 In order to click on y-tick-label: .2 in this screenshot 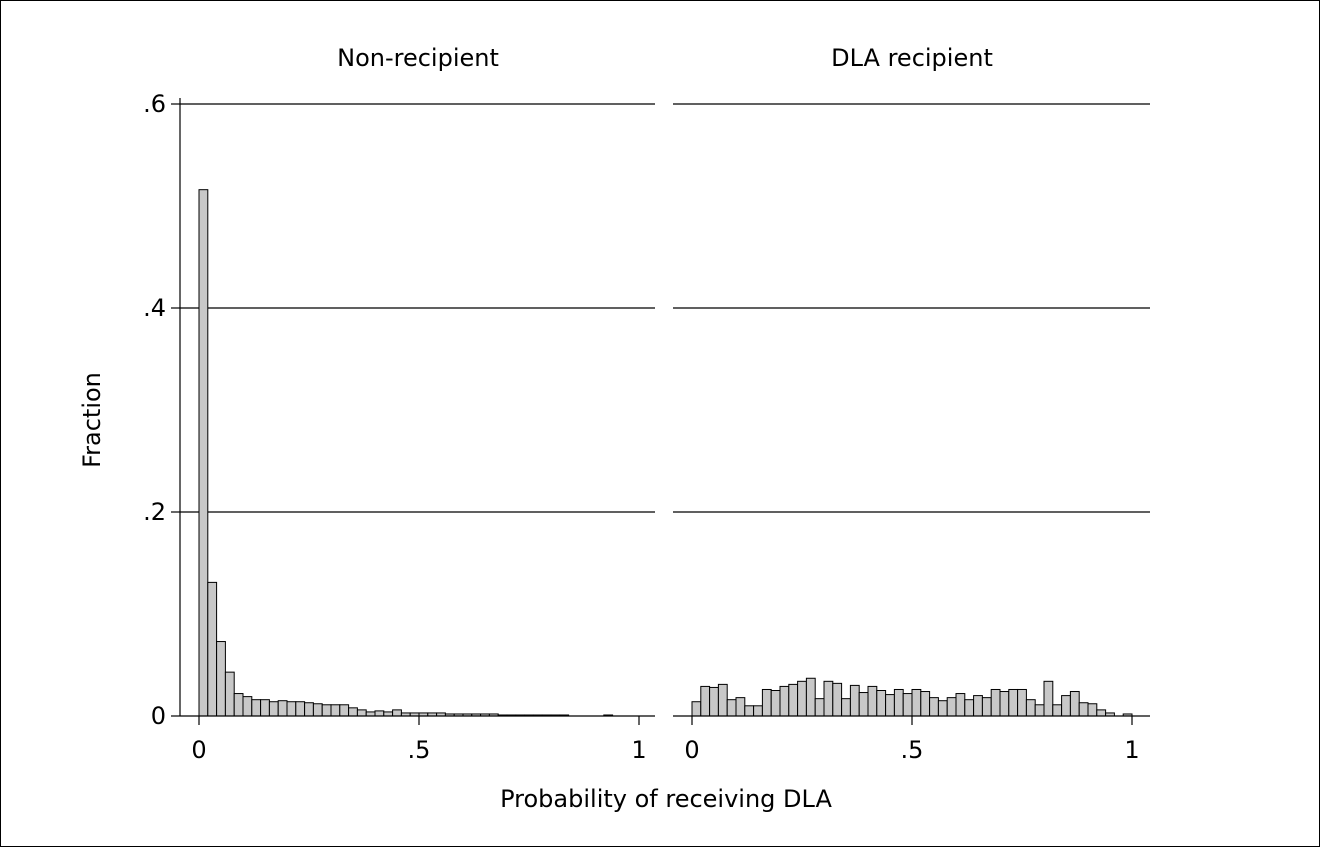, I will do `click(154, 512)`.